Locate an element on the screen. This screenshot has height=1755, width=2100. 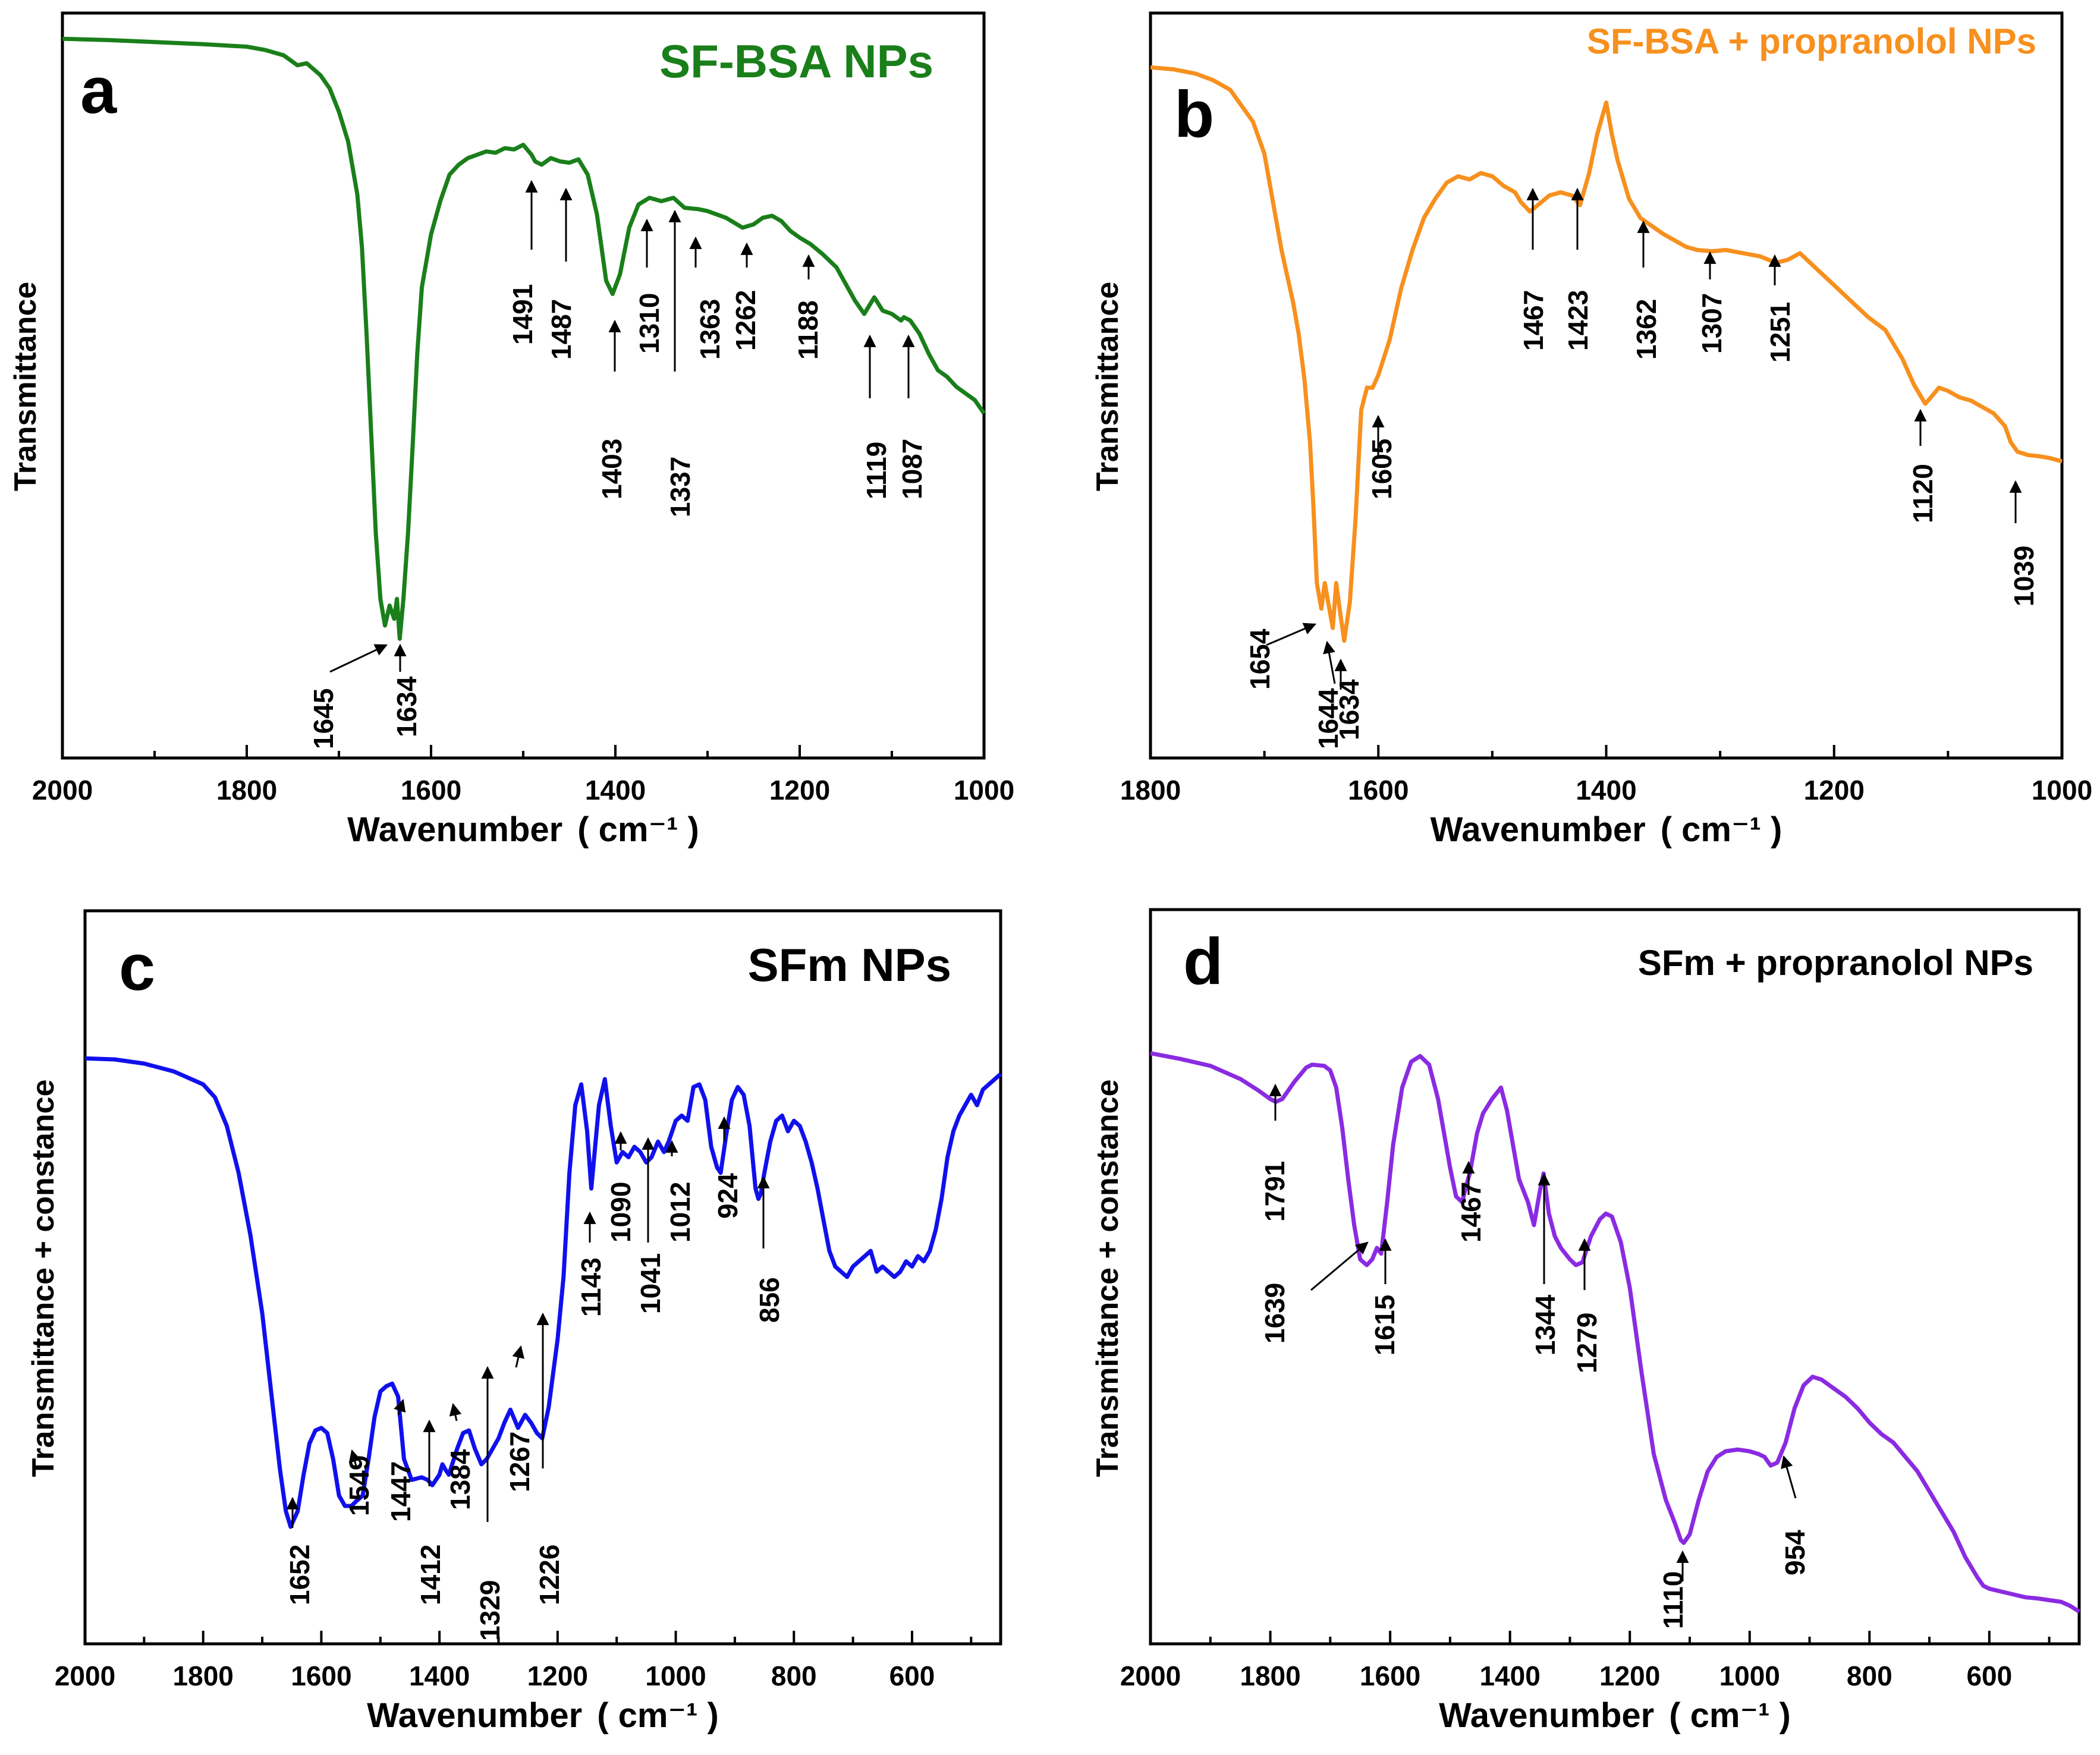
peak-label: 1362 is located at coordinates (1646, 329).